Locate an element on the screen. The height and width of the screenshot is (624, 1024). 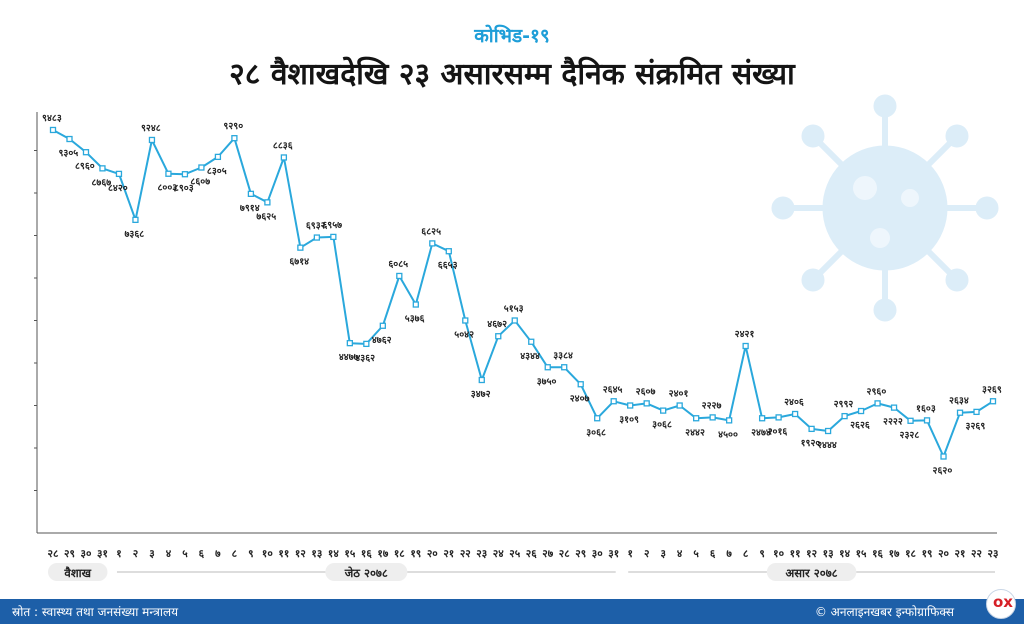
x-tick-label-8: ५ is located at coordinates (185, 554).